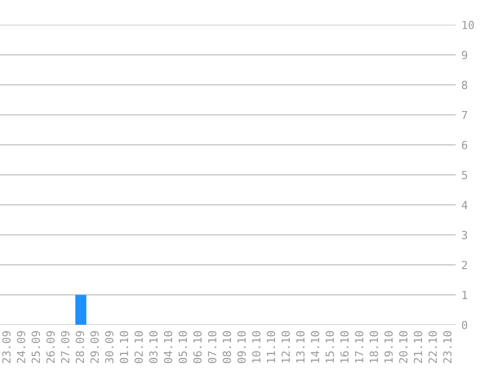  I want to click on y-tick-label: 3, so click(465, 235).